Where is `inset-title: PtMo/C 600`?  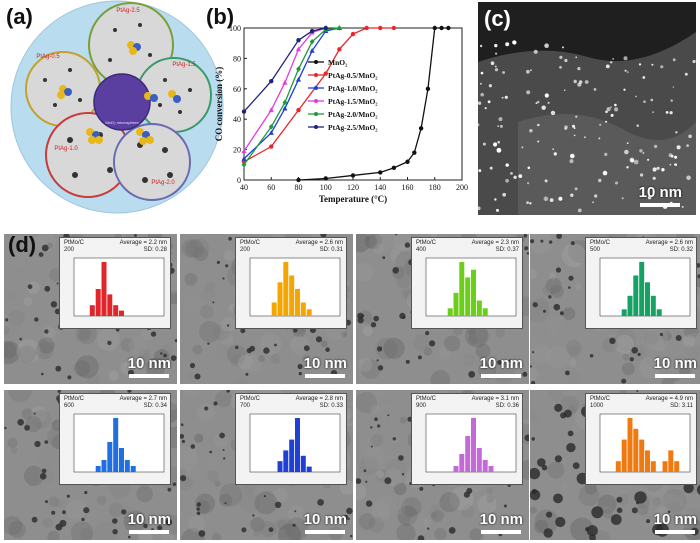
inset-title: PtMo/C 600 is located at coordinates (74, 402).